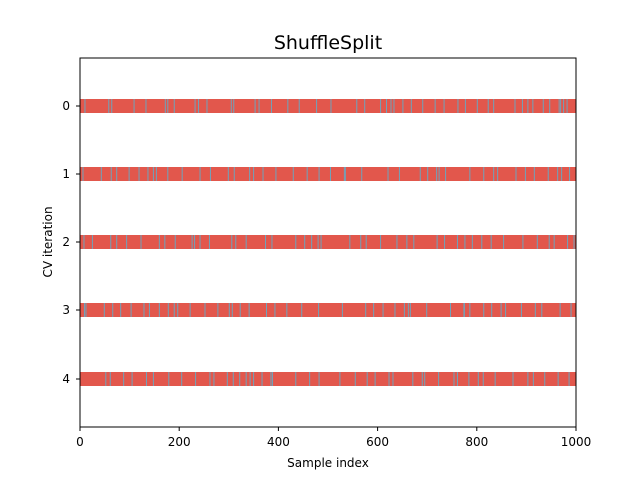 The width and height of the screenshot is (640, 480). I want to click on y-tick-label: 1, so click(66, 174).